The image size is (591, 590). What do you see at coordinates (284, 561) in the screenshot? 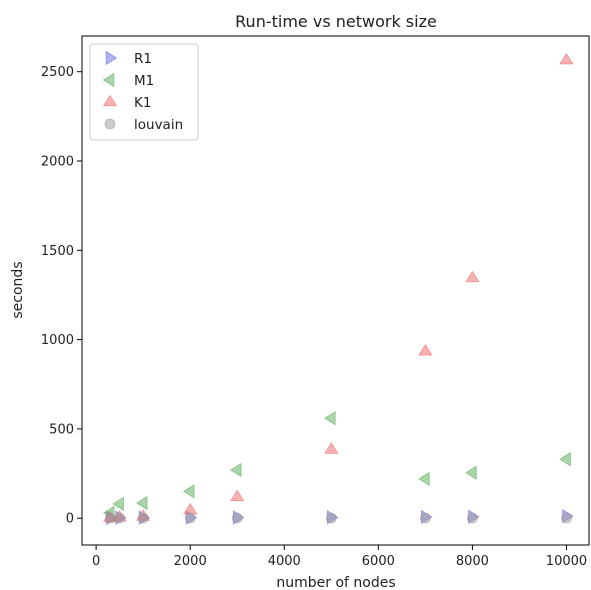
I see `x-tick-label-2: 4000` at bounding box center [284, 561].